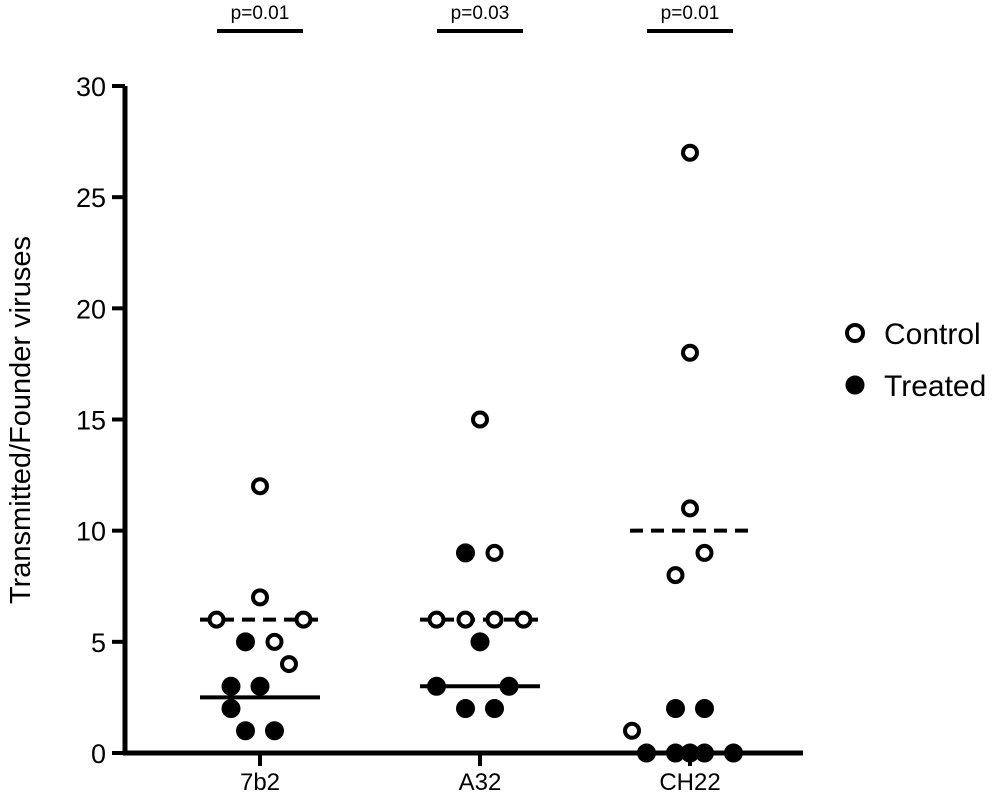  I want to click on legend: Control Treated, so click(915, 360).